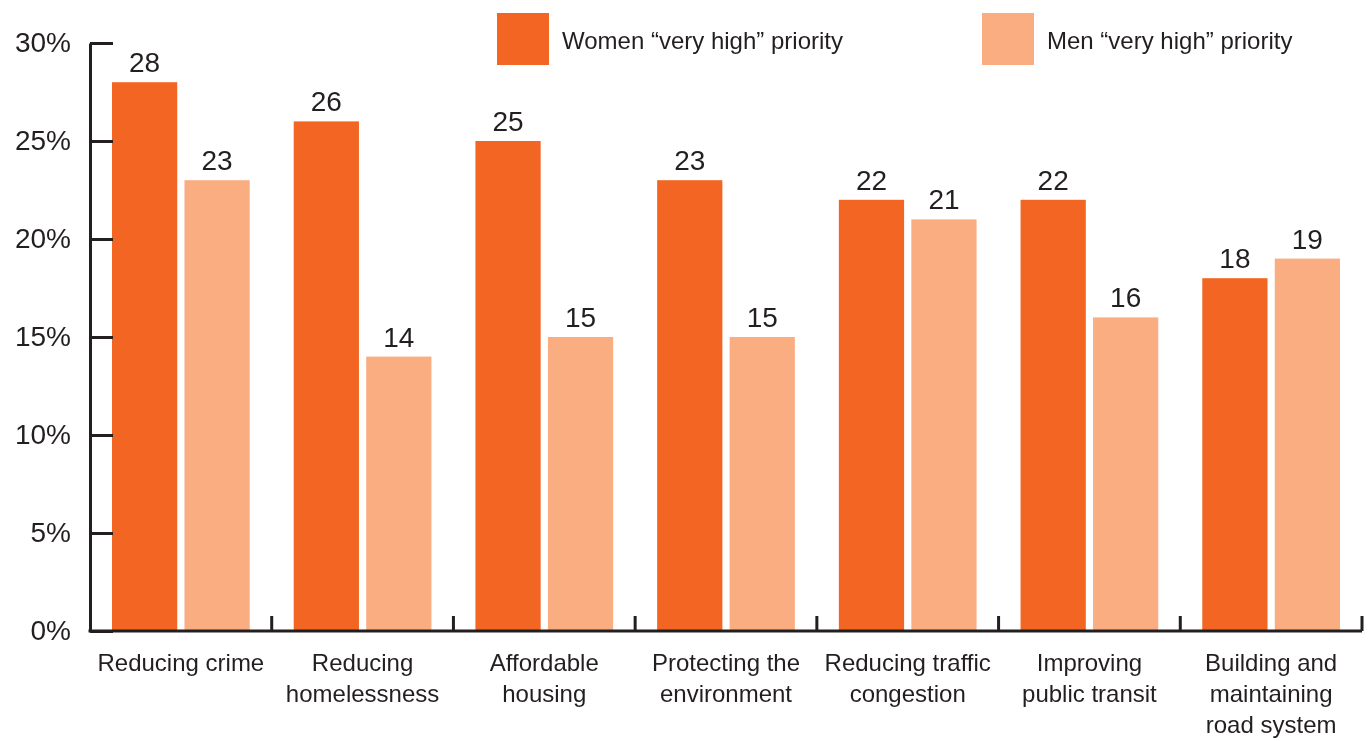 The image size is (1371, 741). What do you see at coordinates (362, 678) in the screenshot?
I see `x-tick-label: Reducing homelessness` at bounding box center [362, 678].